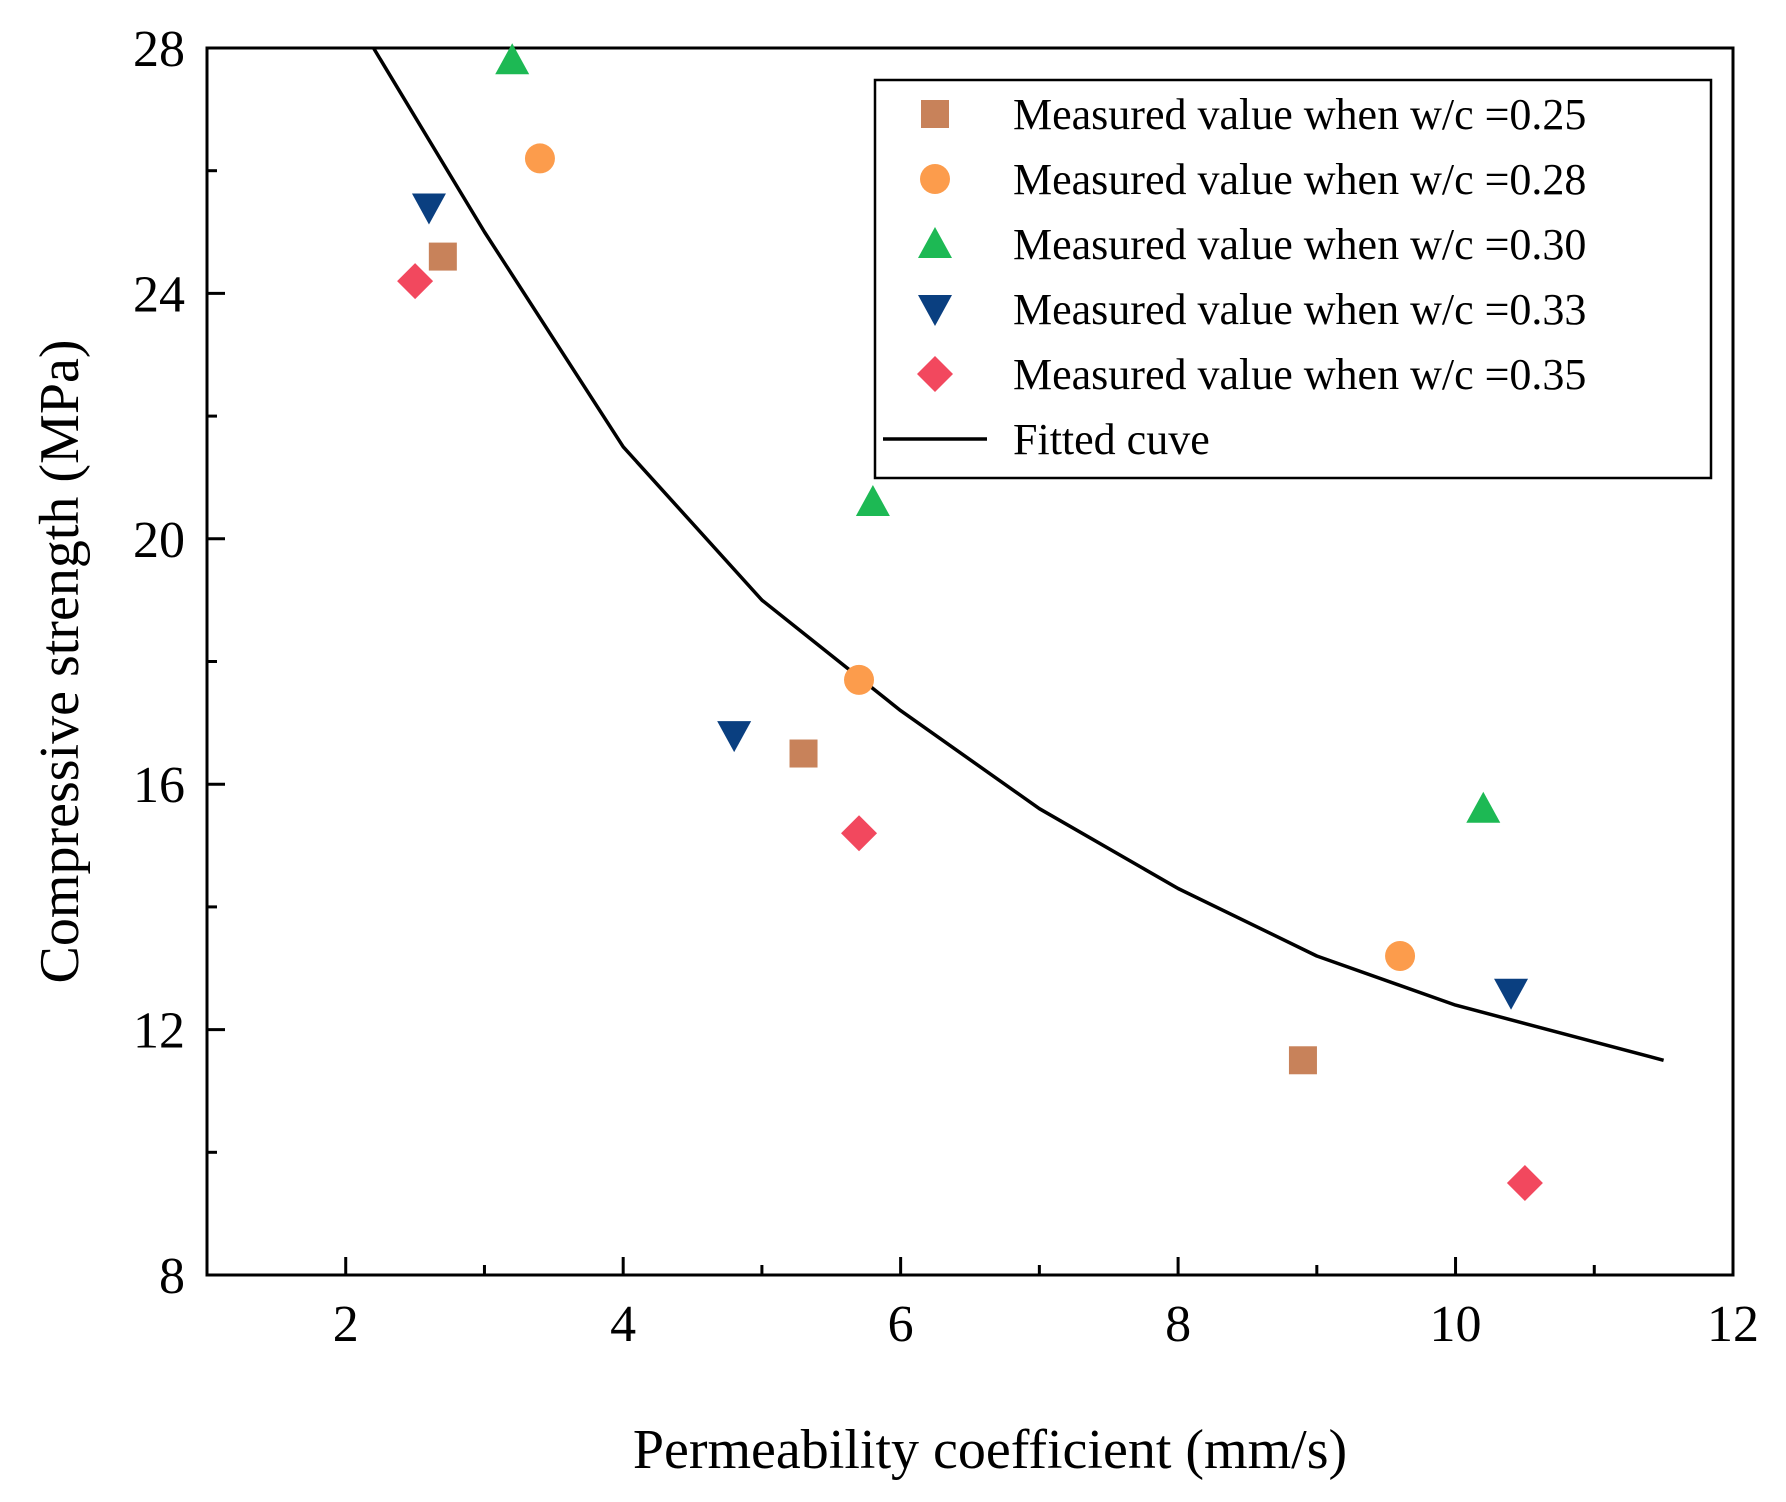  Describe the element at coordinates (1733, 1324) in the screenshot. I see `x-tick-label: 12` at that location.